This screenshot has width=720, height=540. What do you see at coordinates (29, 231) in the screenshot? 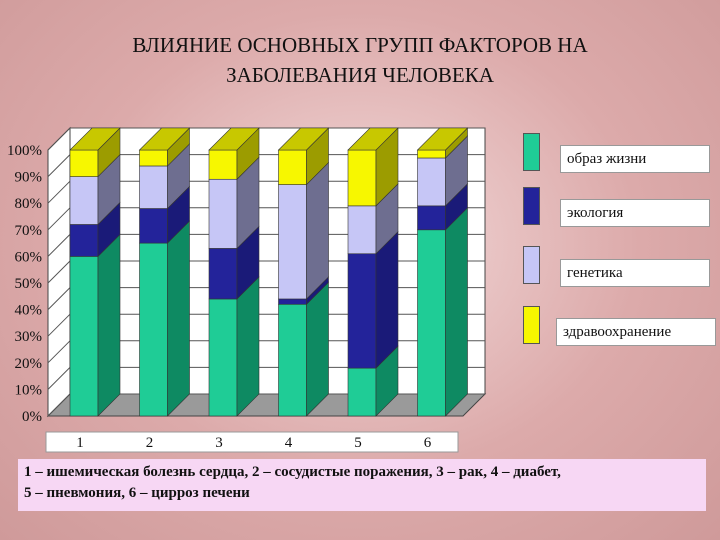
I see `y-tick-label: 70%` at bounding box center [29, 231].